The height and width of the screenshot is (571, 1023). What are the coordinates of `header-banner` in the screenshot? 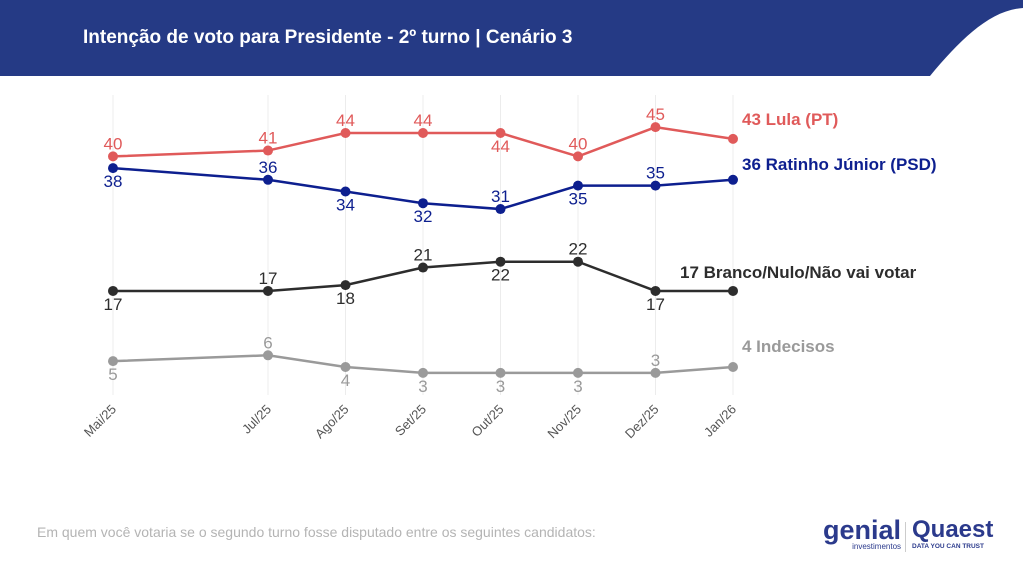 It's located at (511, 38).